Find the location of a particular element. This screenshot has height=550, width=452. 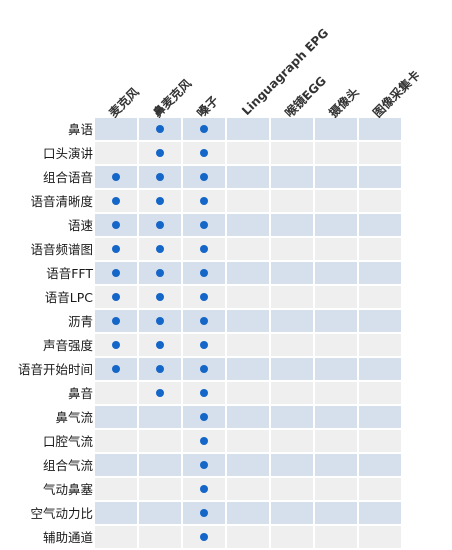

row-label: 口腔气流 is located at coordinates (67, 441).